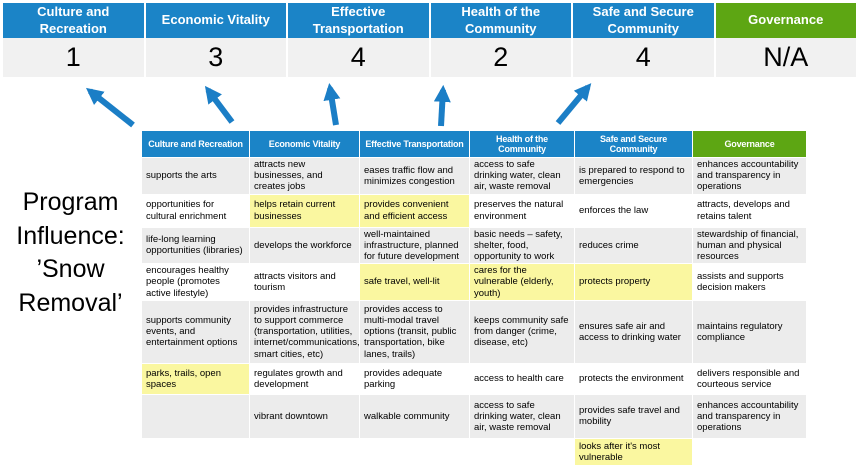 This screenshot has height=465, width=859. I want to click on matrix-column-header-safe-and-secure-community: Safe and Secure Community, so click(633, 144).